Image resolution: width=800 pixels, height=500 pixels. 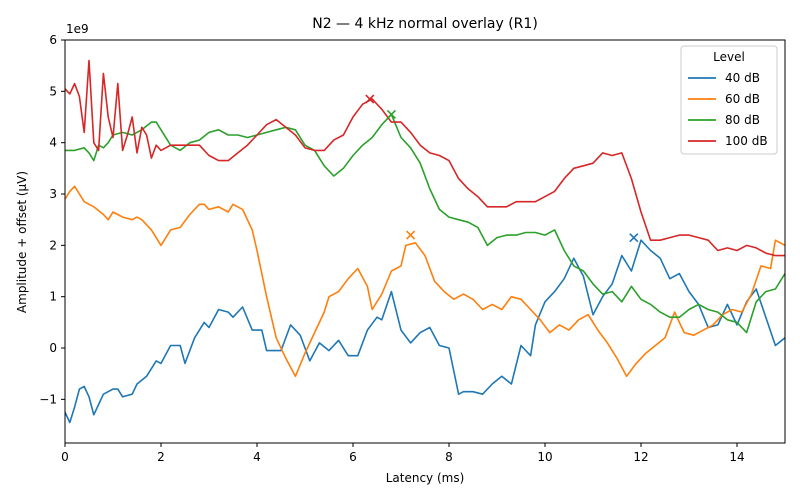 What do you see at coordinates (48, 399) in the screenshot?
I see `y-tick-label: −1` at bounding box center [48, 399].